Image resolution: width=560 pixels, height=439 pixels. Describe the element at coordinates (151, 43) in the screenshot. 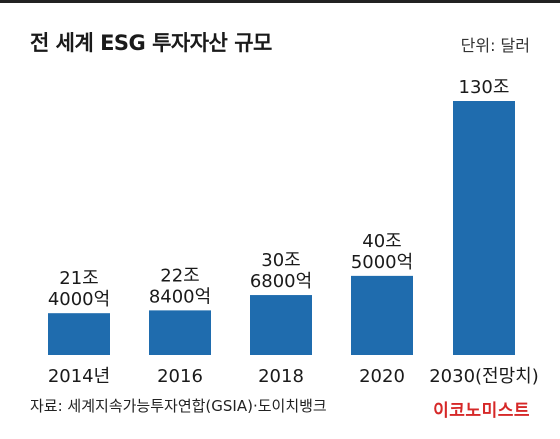

I see `chart-title: 전 세계 ESG 투자자산 규모` at that location.